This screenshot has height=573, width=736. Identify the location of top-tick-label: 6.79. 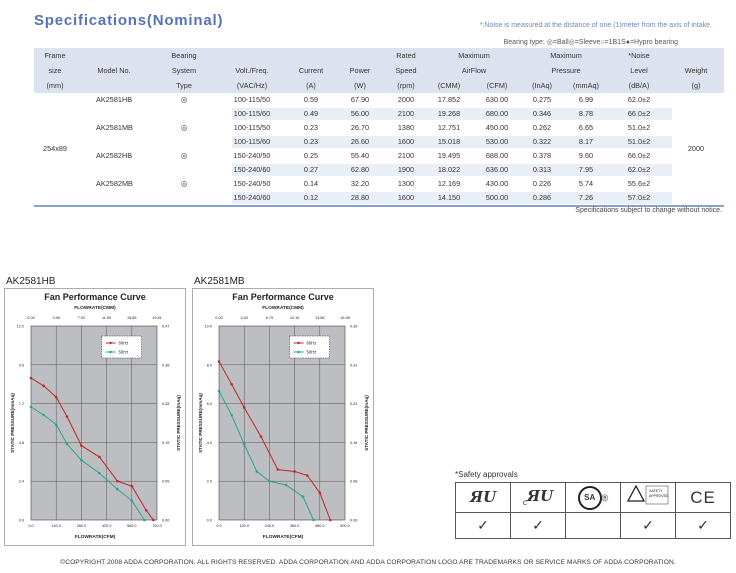
(269, 318).